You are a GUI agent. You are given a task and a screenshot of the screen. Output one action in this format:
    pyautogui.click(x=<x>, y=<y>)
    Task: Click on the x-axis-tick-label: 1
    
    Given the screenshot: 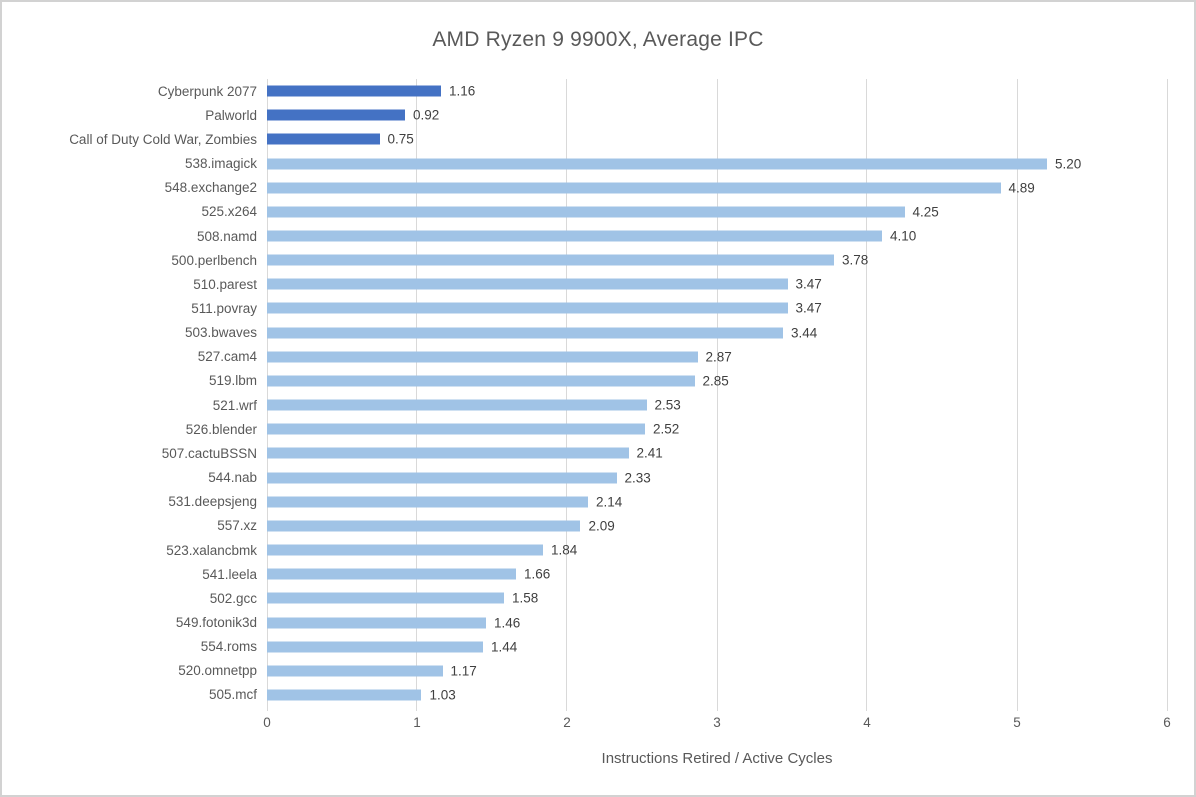 What is the action you would take?
    pyautogui.click(x=417, y=722)
    